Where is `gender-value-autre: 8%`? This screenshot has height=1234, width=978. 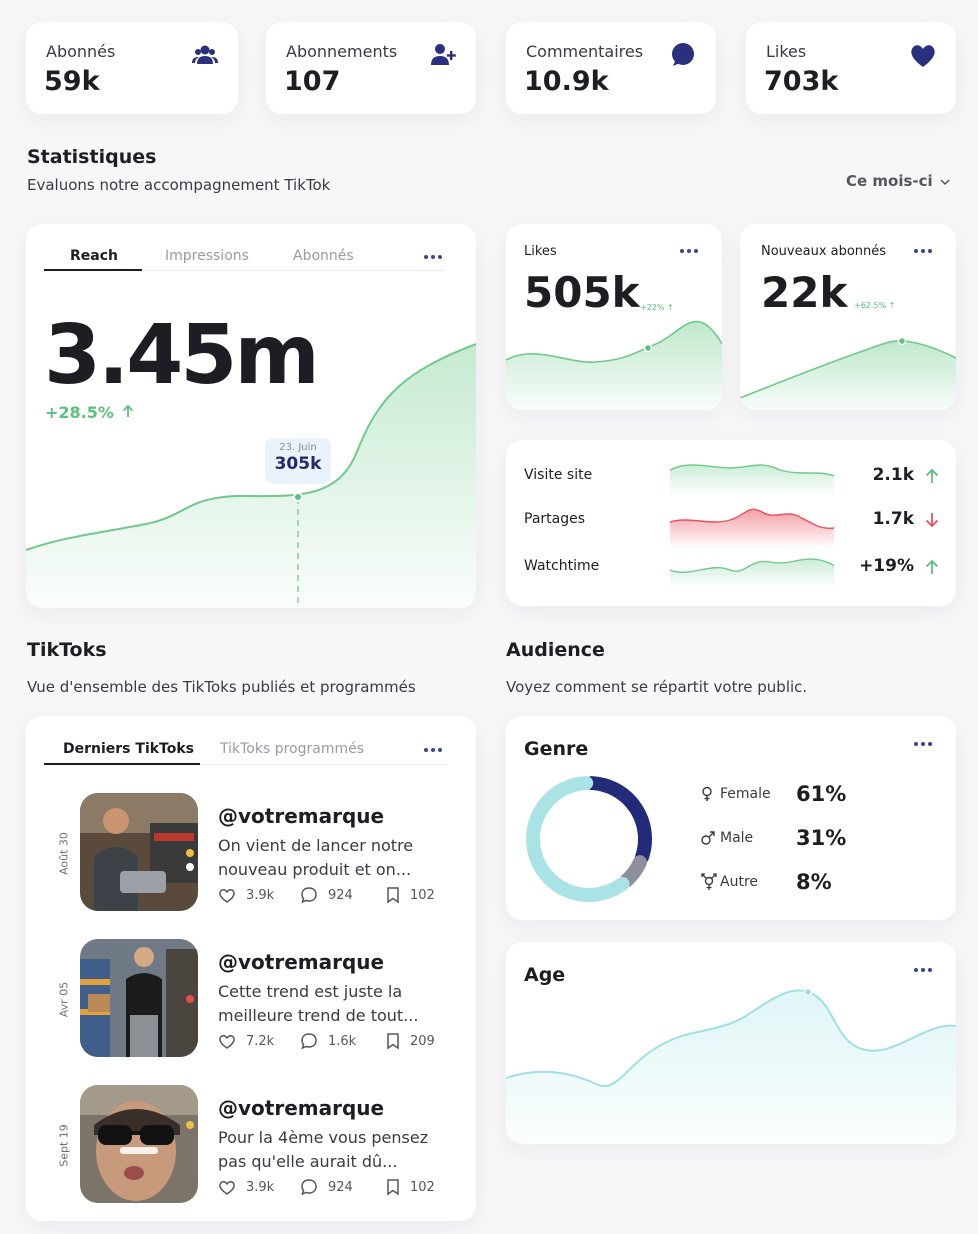 gender-value-autre: 8% is located at coordinates (814, 882).